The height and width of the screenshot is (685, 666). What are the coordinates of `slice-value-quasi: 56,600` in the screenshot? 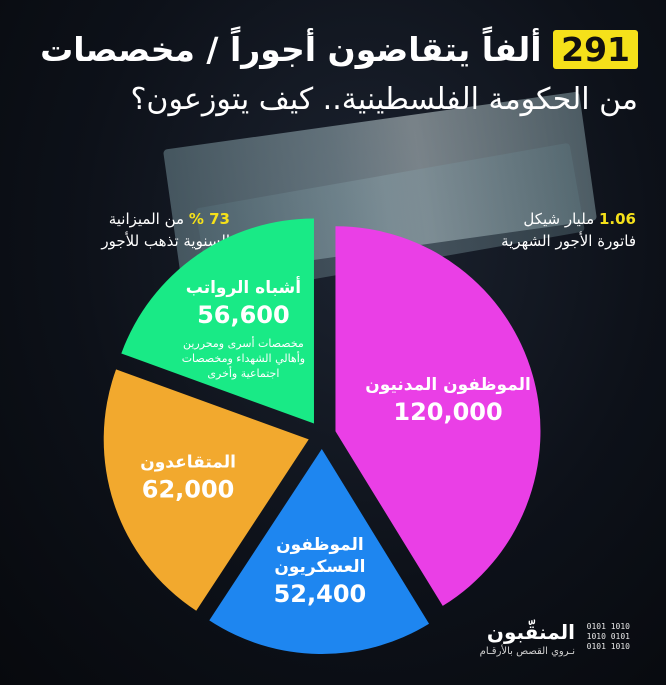 It's located at (243, 315).